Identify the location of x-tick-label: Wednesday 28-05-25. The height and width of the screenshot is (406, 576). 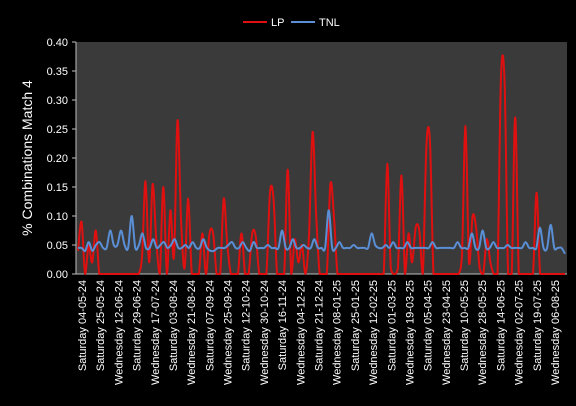
(483, 332).